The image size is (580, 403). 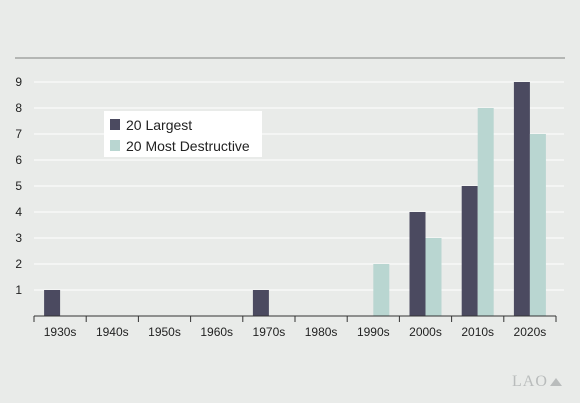 What do you see at coordinates (115, 145) in the screenshot?
I see `legend-swatch-20-most-destructive` at bounding box center [115, 145].